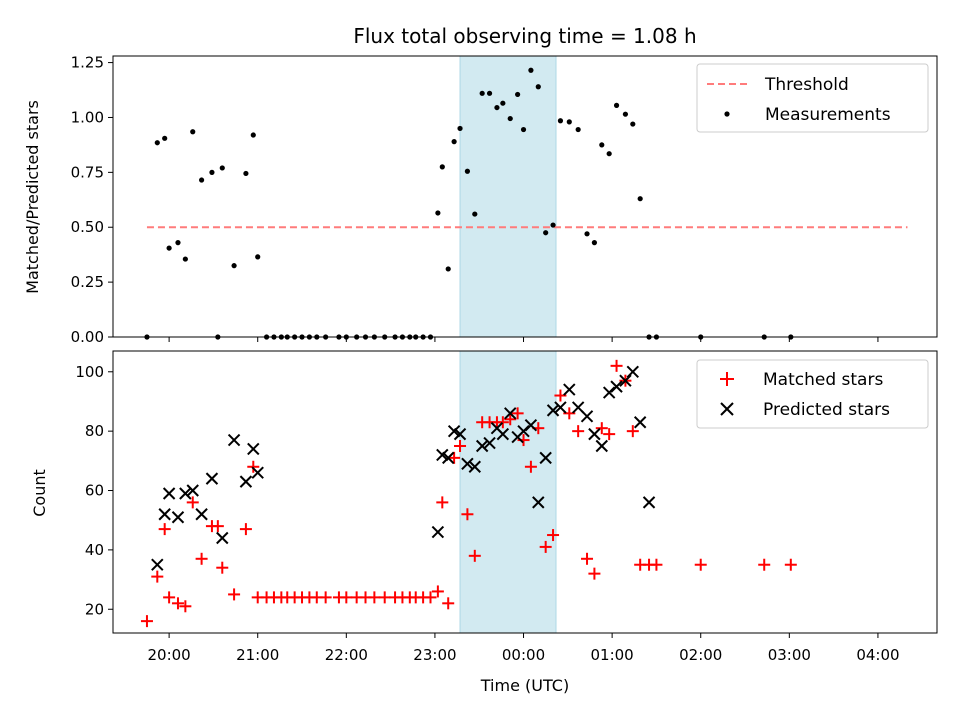 The height and width of the screenshot is (720, 960). Describe the element at coordinates (508, 492) in the screenshot. I see `bottom-highlight-layer` at that location.